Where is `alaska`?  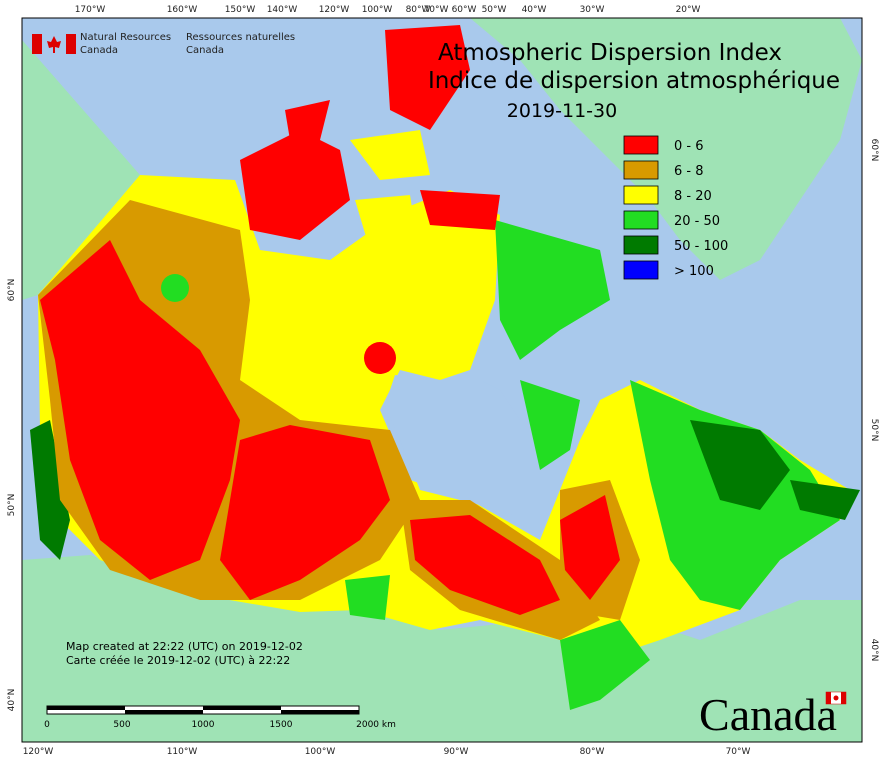 alaska is located at coordinates (81, 170).